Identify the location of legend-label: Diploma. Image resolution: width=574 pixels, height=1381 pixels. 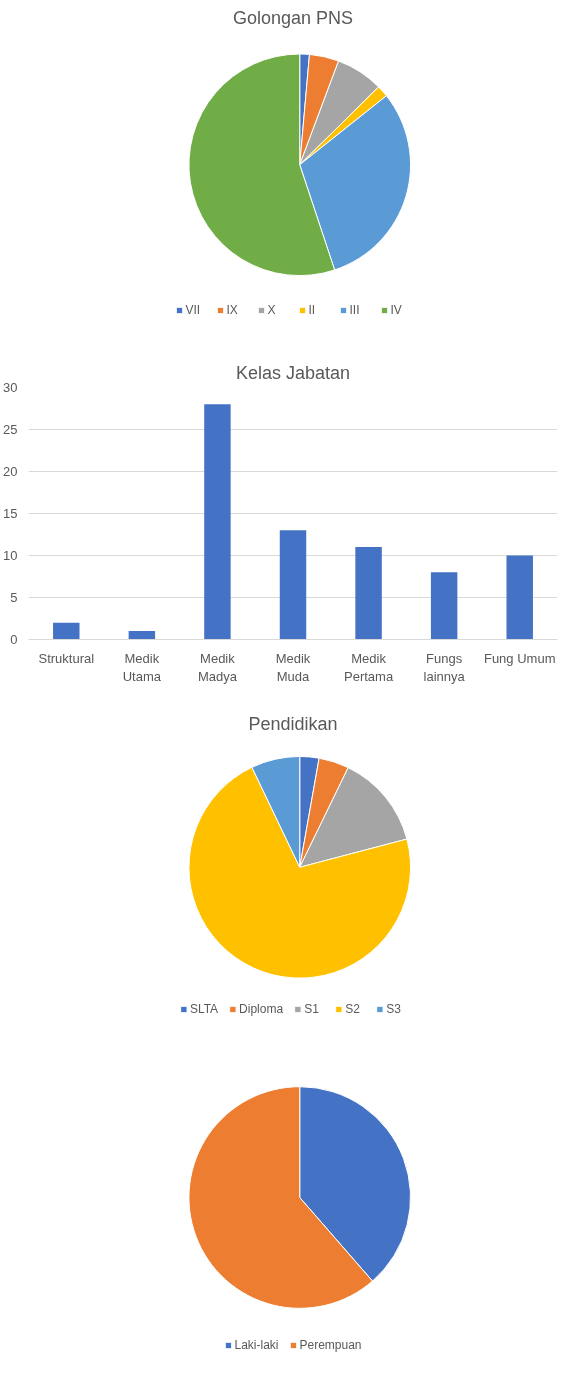
(261, 1009).